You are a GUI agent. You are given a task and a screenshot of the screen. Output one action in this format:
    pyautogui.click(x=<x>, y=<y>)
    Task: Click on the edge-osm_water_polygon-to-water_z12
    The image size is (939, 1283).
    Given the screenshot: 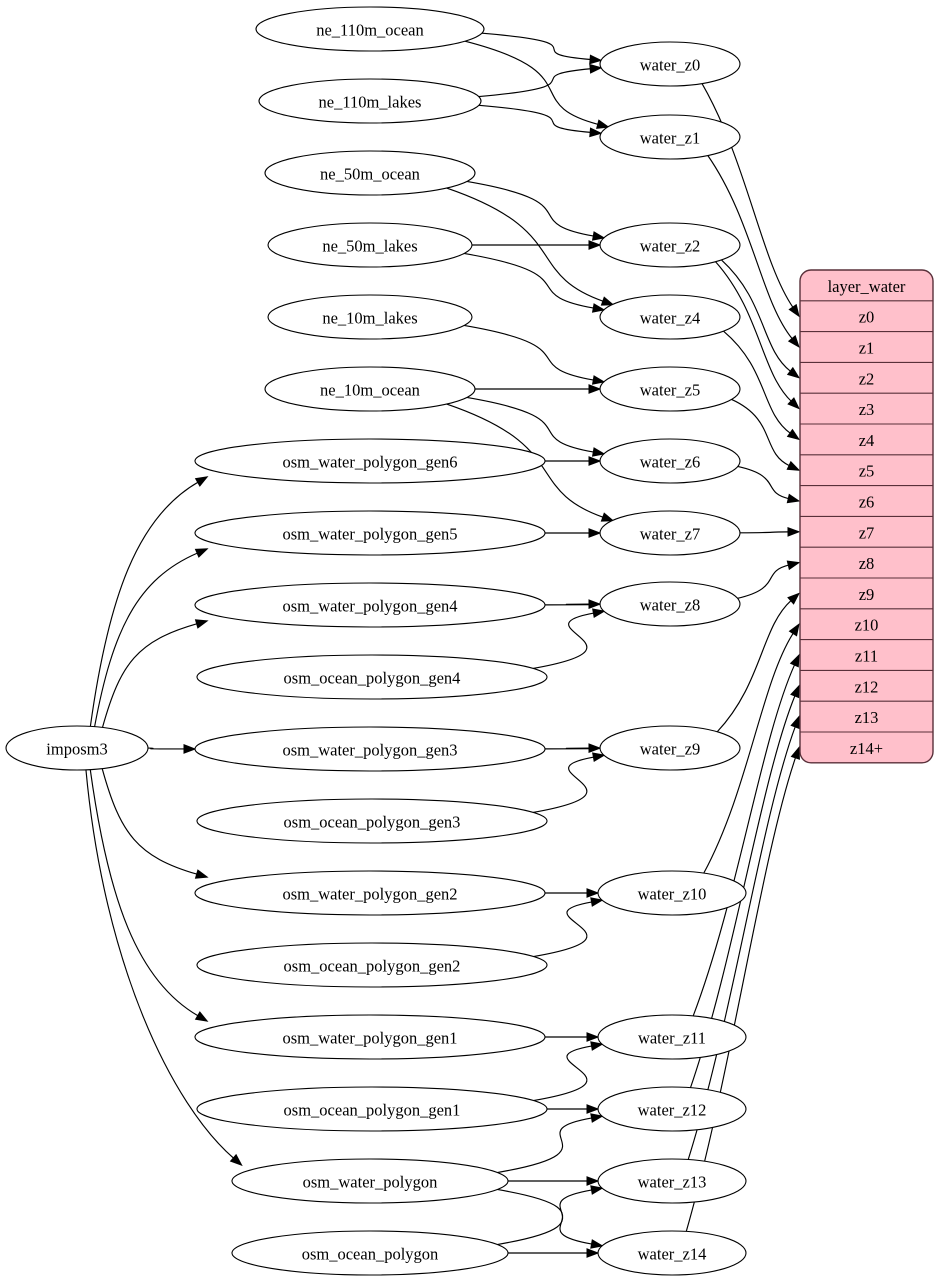 What is the action you would take?
    pyautogui.click(x=550, y=1143)
    